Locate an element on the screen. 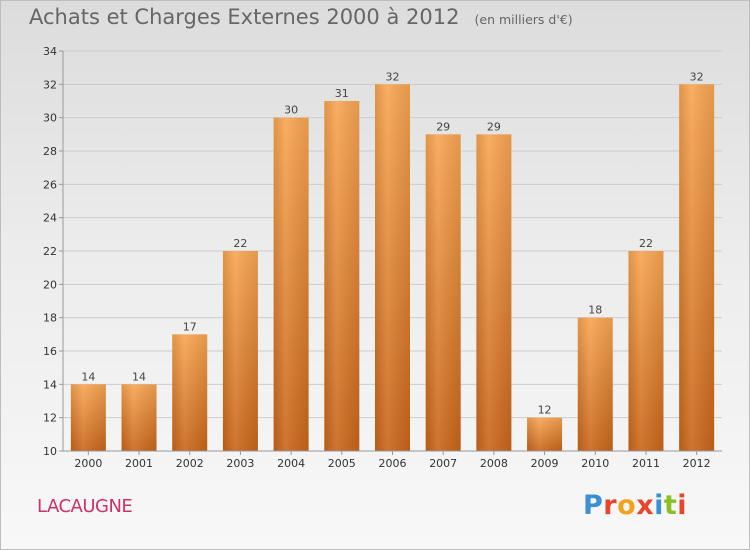 The image size is (750, 550). x-tick-label-2012: 2012 is located at coordinates (697, 463).